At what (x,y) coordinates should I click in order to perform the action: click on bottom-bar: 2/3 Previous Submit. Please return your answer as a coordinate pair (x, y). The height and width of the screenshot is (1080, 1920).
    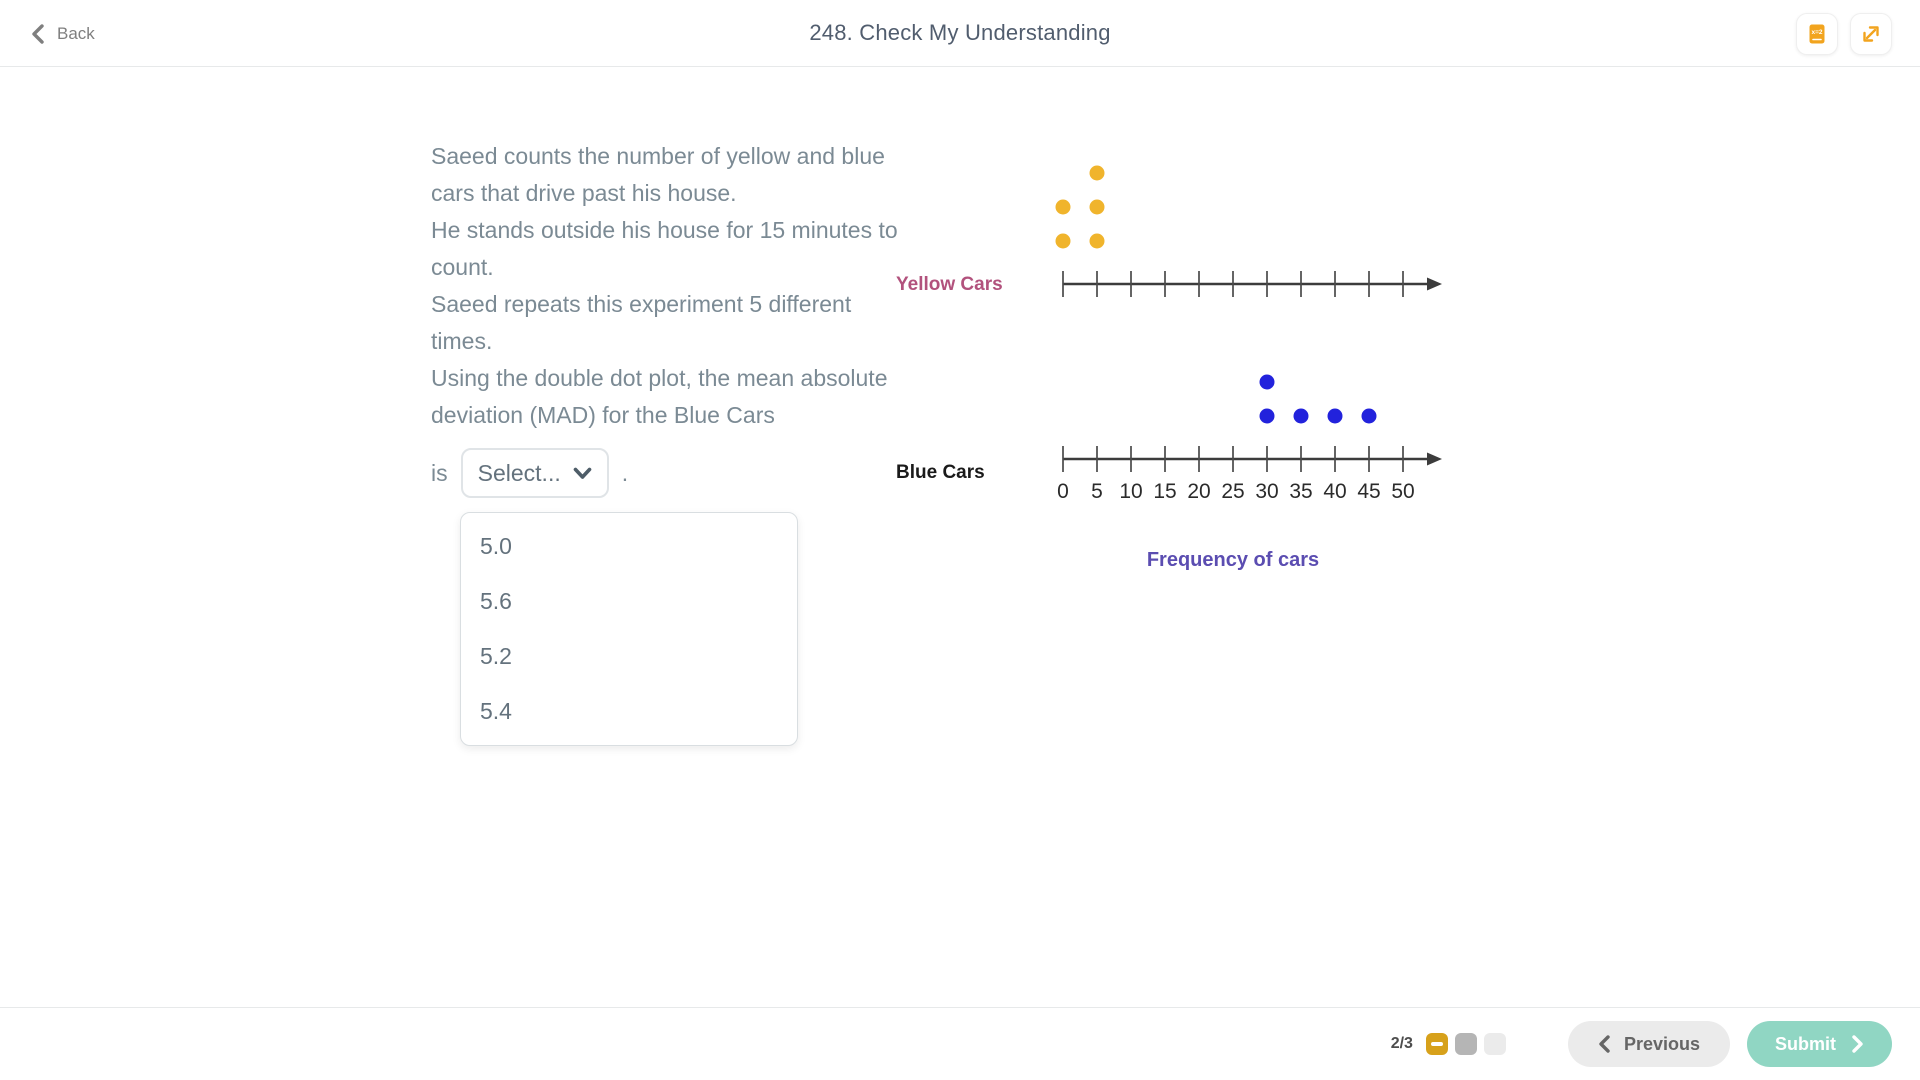
    Looking at the image, I should click on (960, 1043).